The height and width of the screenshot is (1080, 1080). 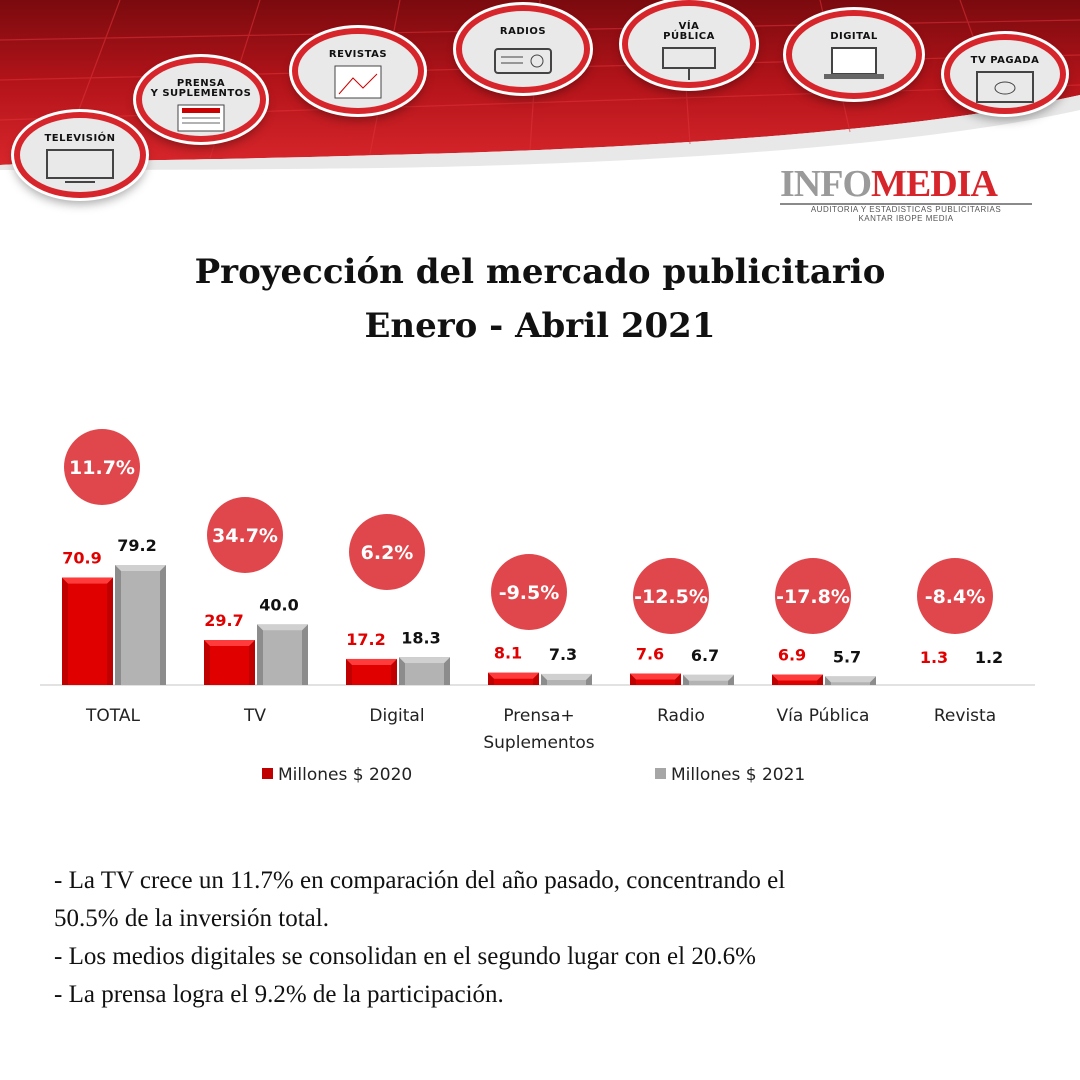 I want to click on media-badge-magazine: REVISTAS, so click(x=358, y=71).